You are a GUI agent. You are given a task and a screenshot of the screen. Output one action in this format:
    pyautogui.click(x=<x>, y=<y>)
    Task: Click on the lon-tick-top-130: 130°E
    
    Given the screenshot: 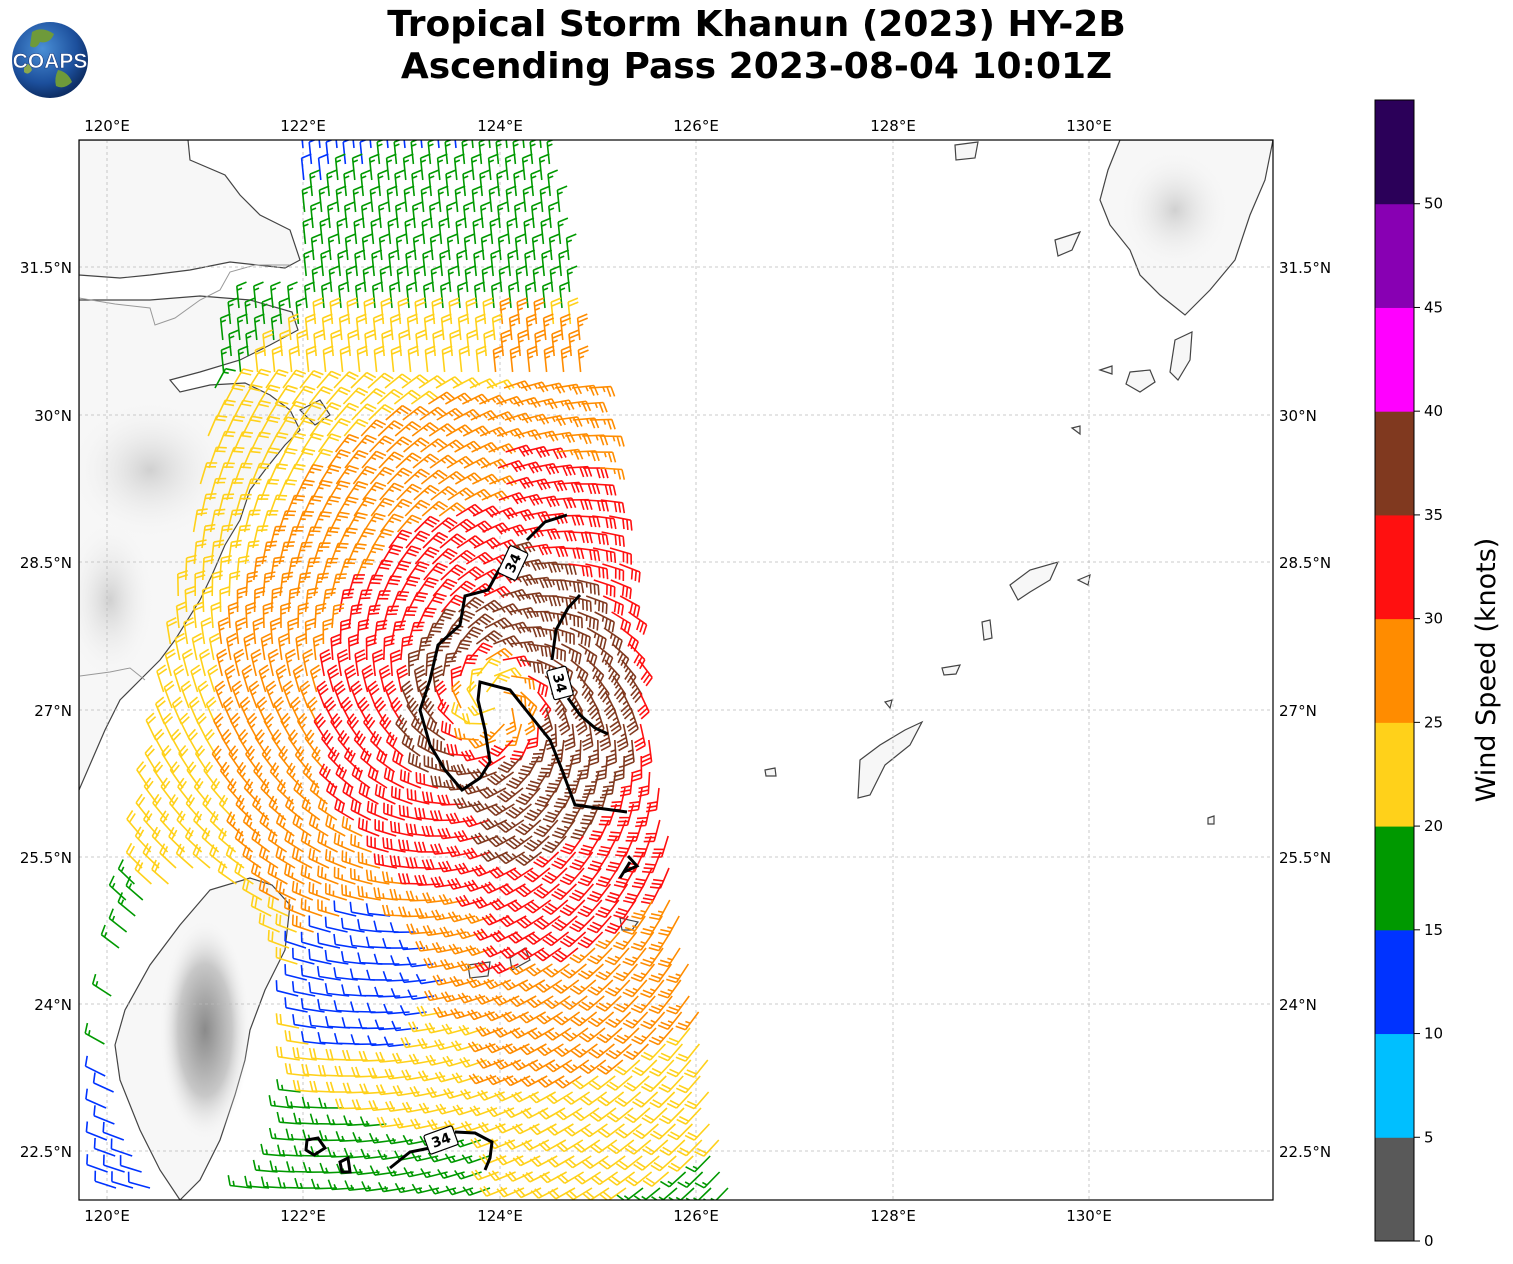 What is the action you would take?
    pyautogui.click(x=1089, y=126)
    